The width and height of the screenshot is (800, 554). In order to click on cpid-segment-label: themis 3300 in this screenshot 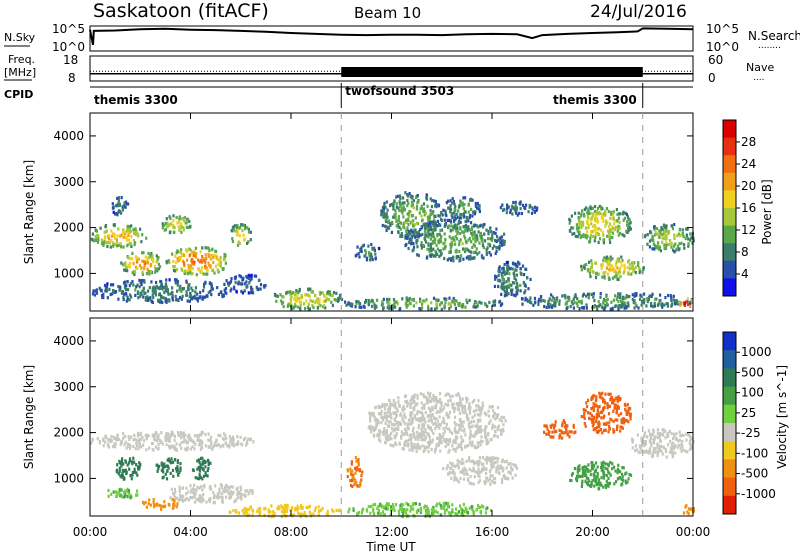, I will do `click(136, 100)`.